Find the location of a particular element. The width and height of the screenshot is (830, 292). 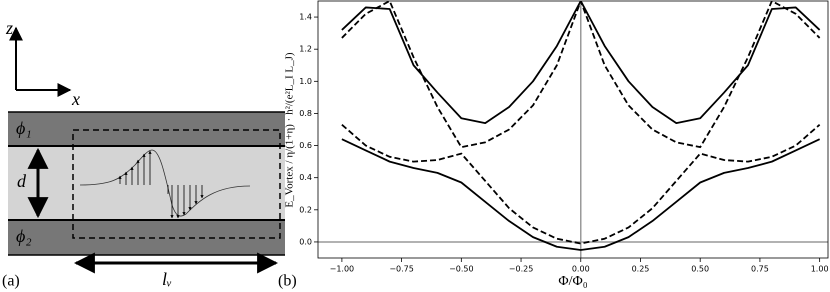

top-layer is located at coordinates (146, 129).